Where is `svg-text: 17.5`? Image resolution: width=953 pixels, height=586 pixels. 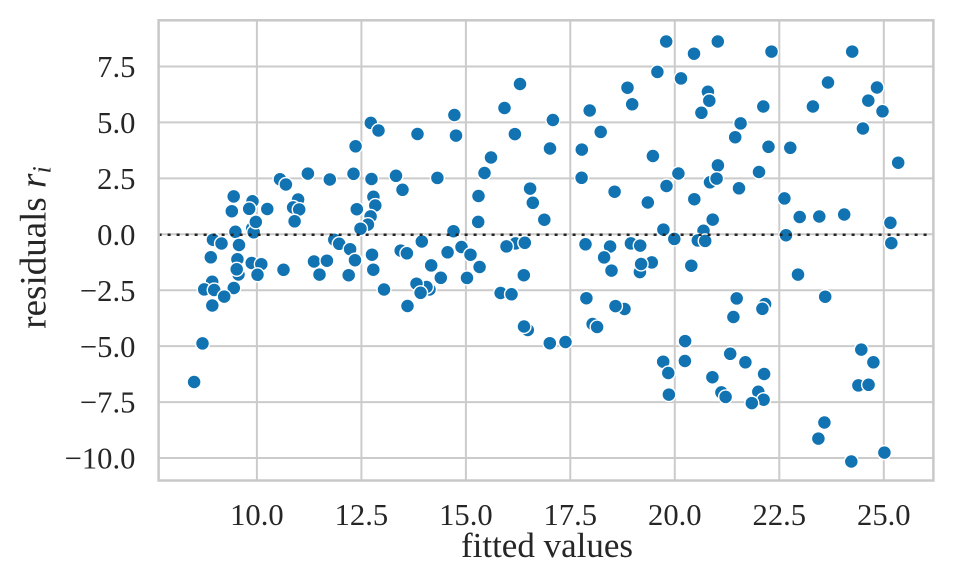
svg-text: 17.5 is located at coordinates (571, 515).